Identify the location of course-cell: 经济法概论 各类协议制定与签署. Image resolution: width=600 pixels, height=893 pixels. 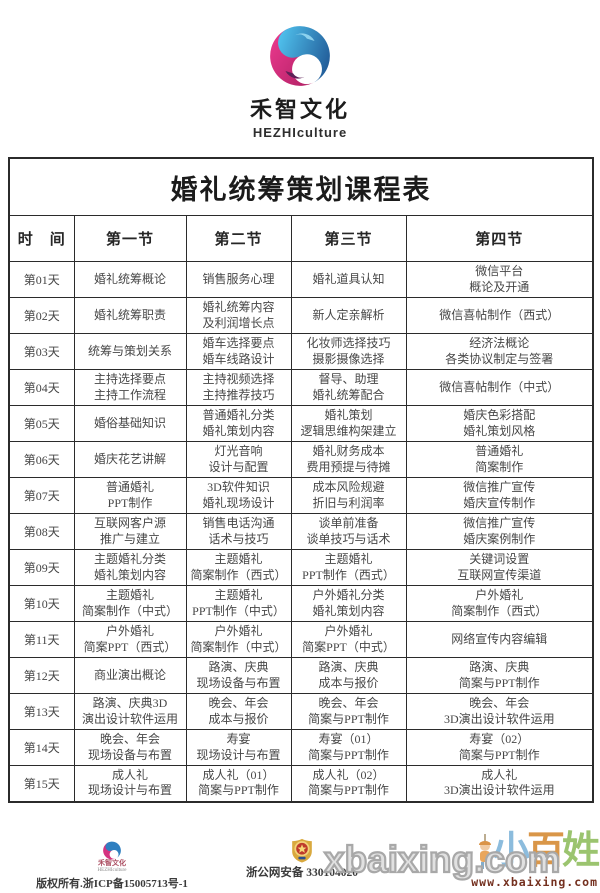
(499, 351).